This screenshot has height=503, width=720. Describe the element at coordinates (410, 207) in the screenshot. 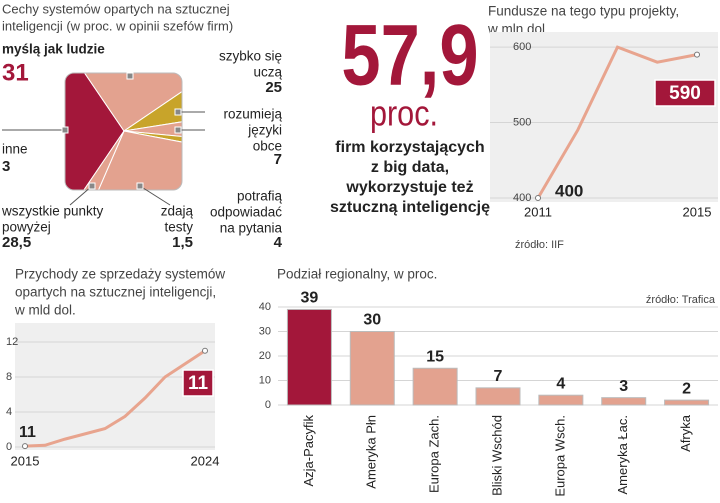

I see `highlight-text: sztuczną inteligencję` at that location.